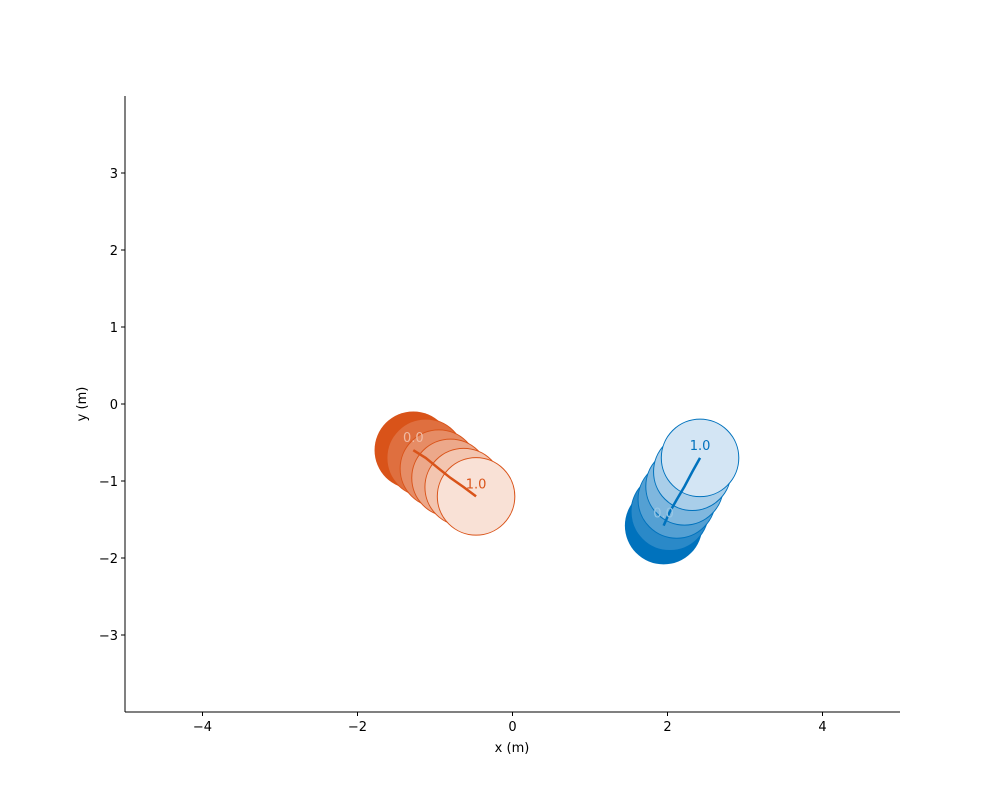 Image resolution: width=1000 pixels, height=805 pixels. What do you see at coordinates (108, 482) in the screenshot?
I see `y-tick-label: −1` at bounding box center [108, 482].